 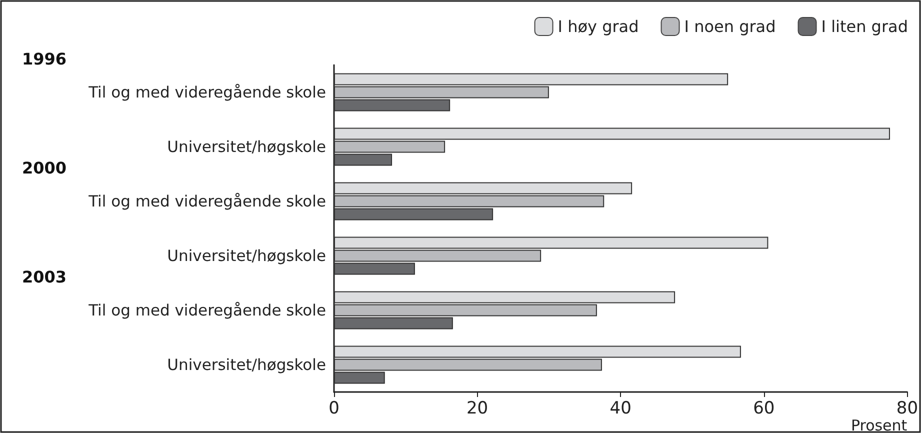 What do you see at coordinates (44, 168) in the screenshot?
I see `text: 2000` at bounding box center [44, 168].